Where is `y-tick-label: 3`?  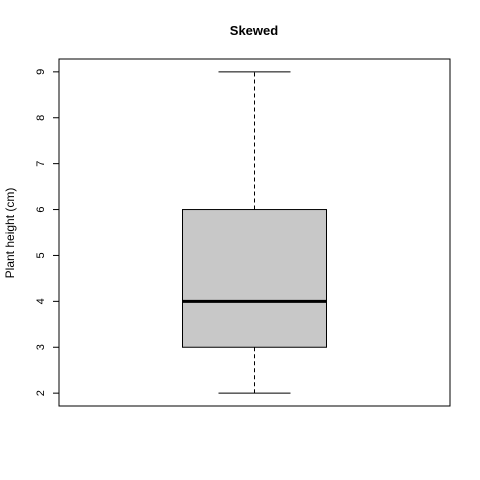
y-tick-label: 3 is located at coordinates (41, 347).